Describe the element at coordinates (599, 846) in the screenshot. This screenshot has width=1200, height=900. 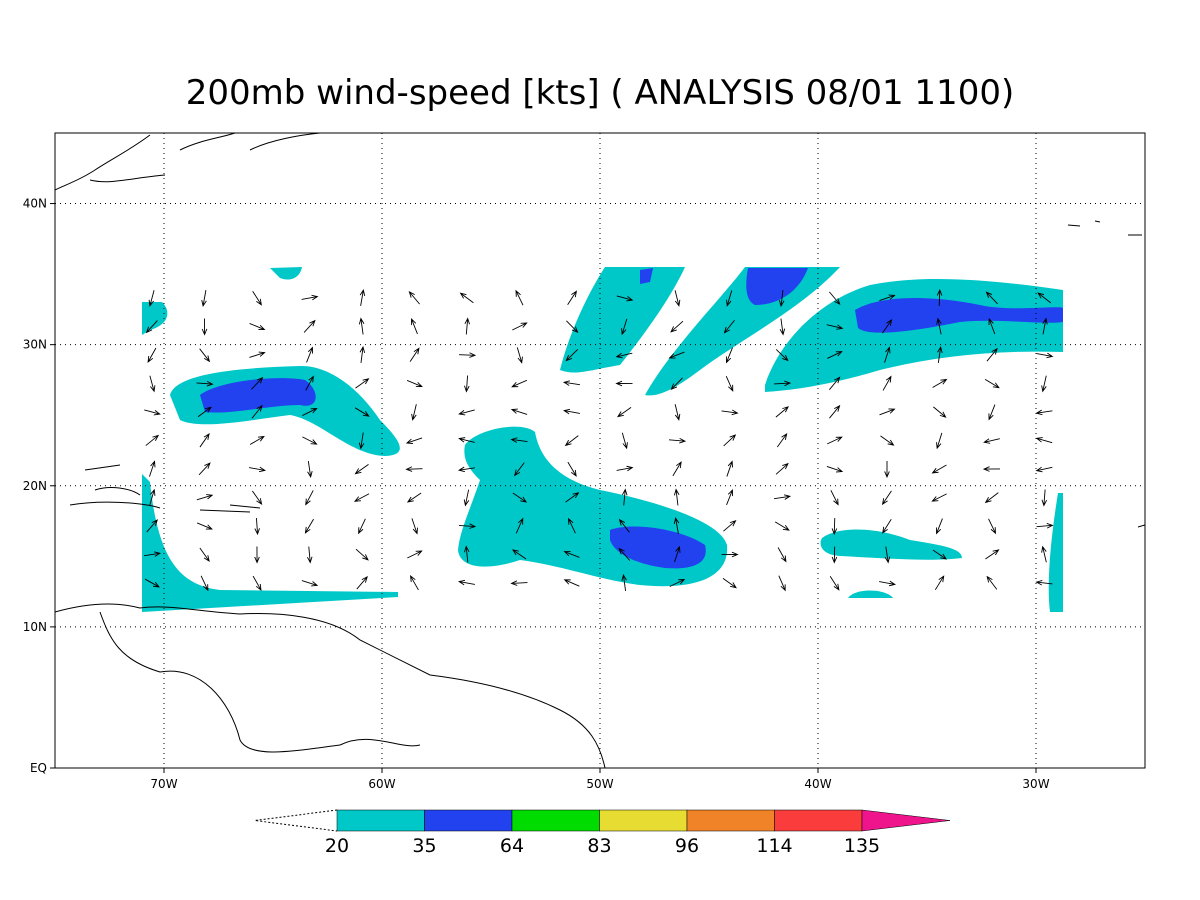
I see `colorbar-label: 83` at that location.